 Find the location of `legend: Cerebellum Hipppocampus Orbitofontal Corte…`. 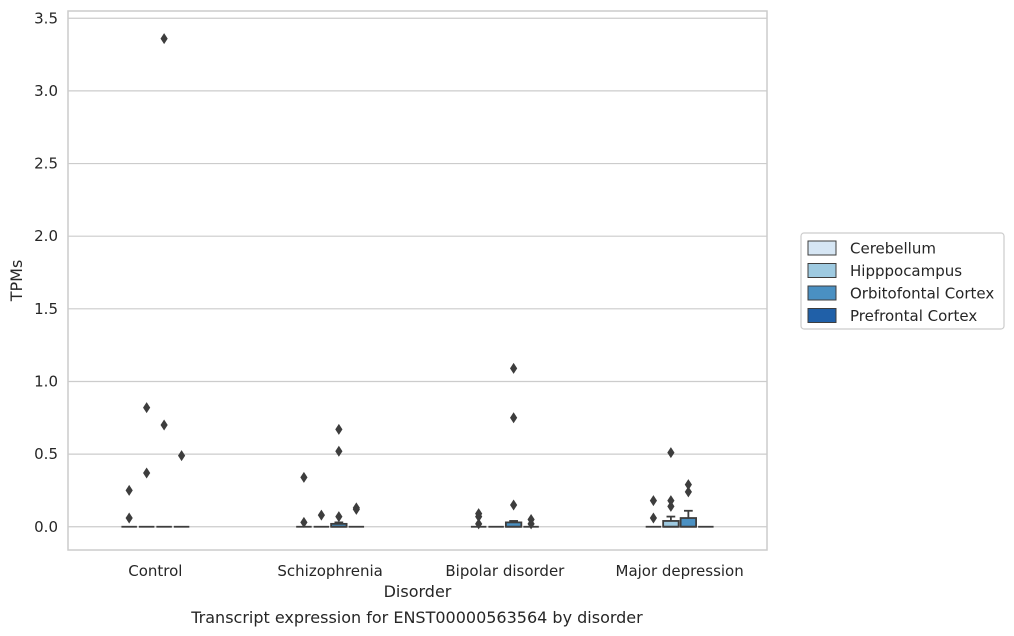

legend: Cerebellum Hipppocampus Orbitofontal Corte… is located at coordinates (902, 281).